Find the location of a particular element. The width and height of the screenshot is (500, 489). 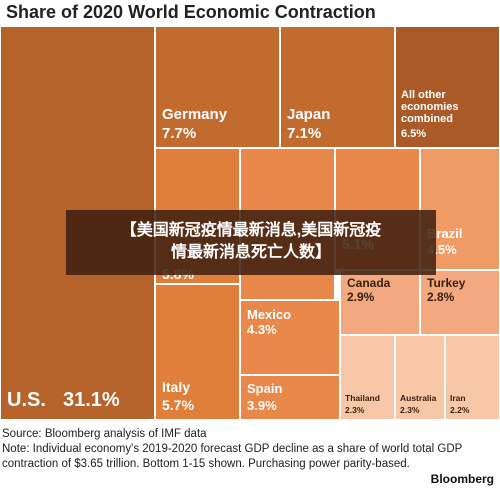

category-label: Spain is located at coordinates (265, 388).